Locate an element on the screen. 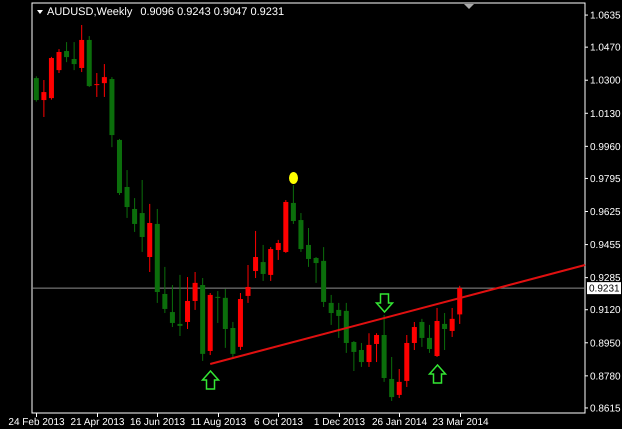  chart-title: AUDUSD,Weekly is located at coordinates (89, 12).